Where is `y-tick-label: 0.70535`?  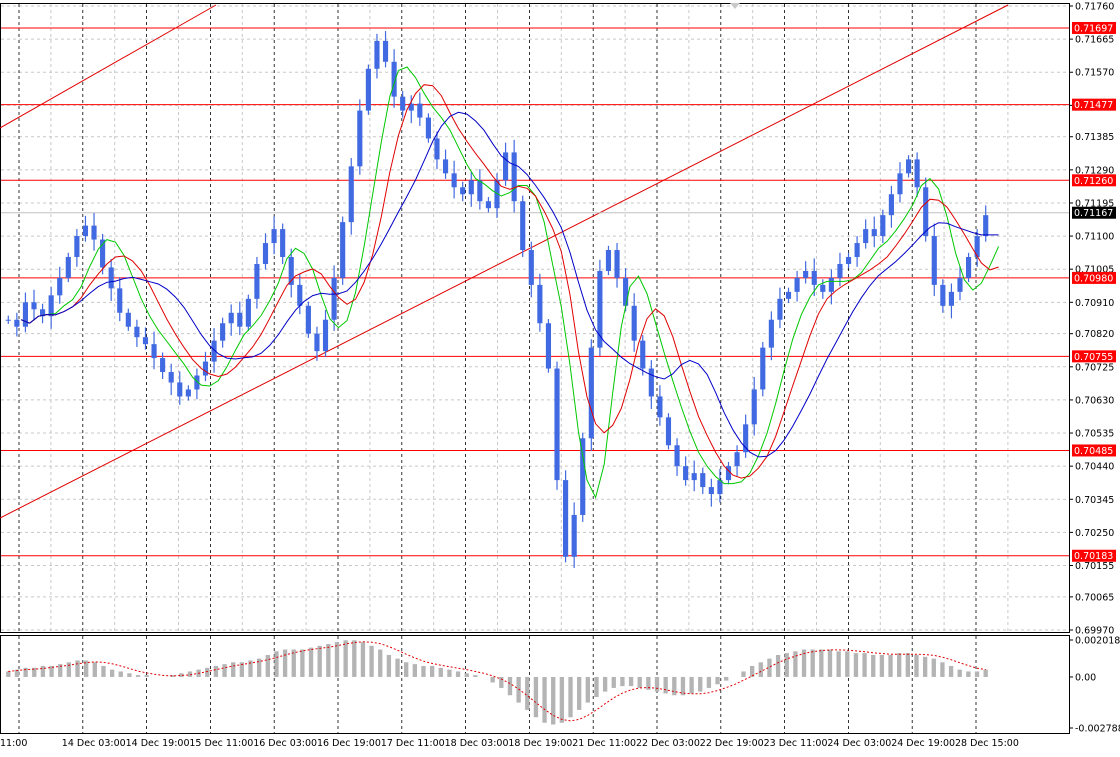 y-tick-label: 0.70535 is located at coordinates (1094, 434).